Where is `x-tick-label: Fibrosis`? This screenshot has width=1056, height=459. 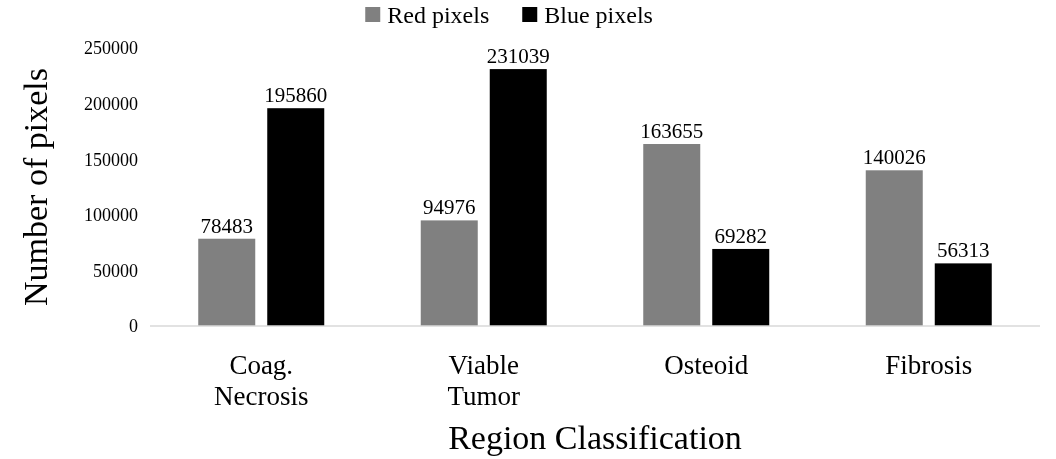 x-tick-label: Fibrosis is located at coordinates (929, 365).